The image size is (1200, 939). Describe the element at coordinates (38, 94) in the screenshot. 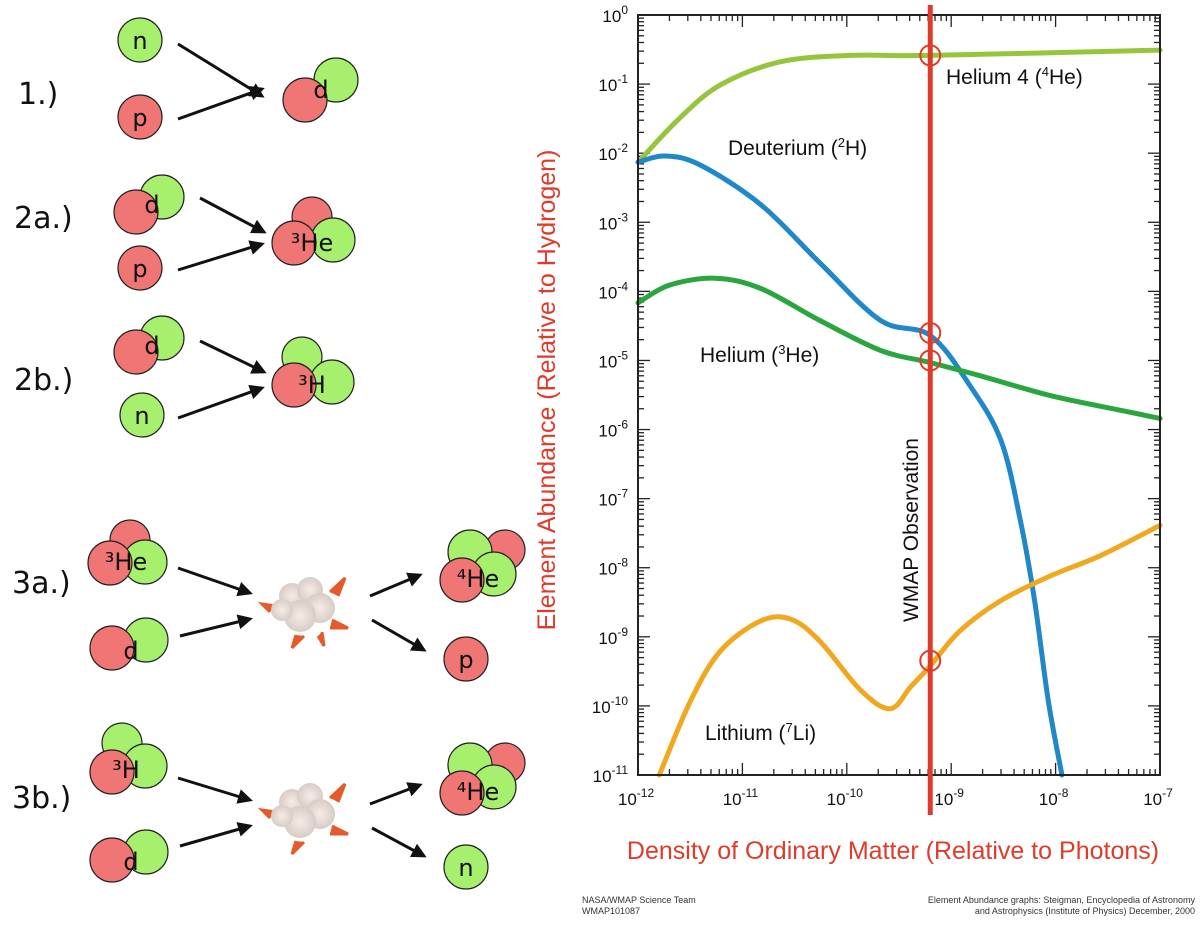

I see `reaction-label: 1.)` at that location.